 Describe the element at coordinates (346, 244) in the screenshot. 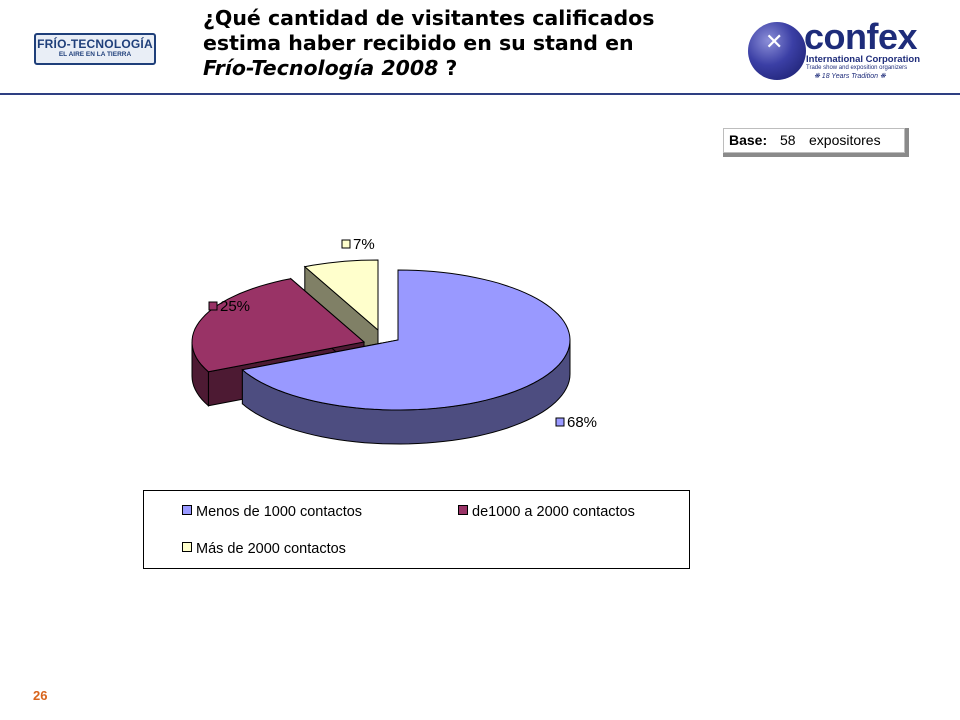

I see `data-label-swatch-mas-de-2000-contactos` at that location.